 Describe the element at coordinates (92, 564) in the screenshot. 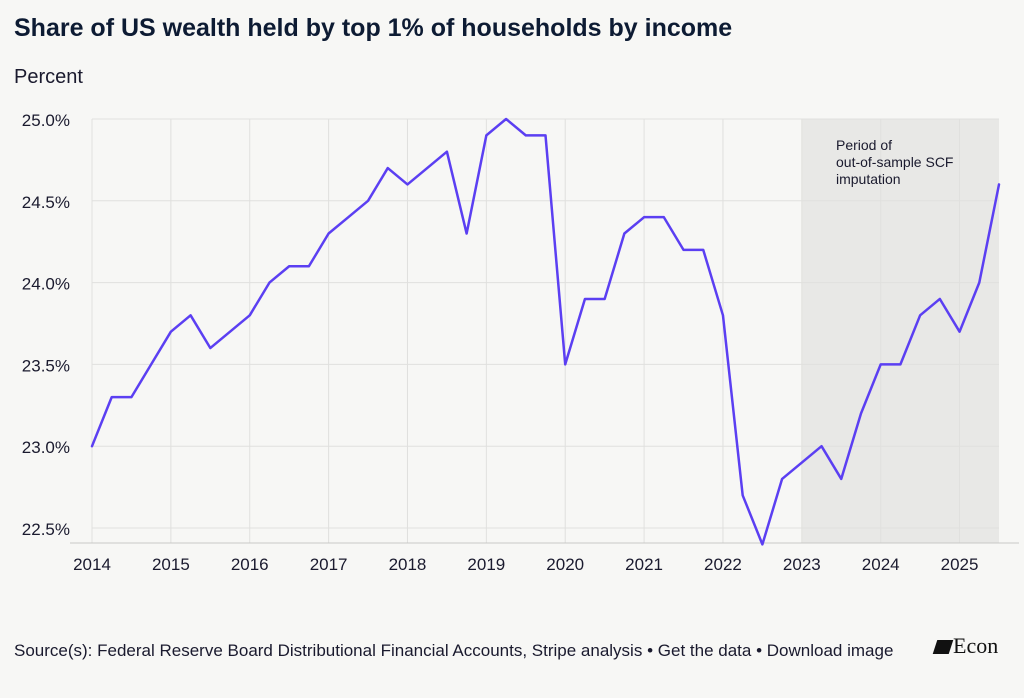

I see `x-tick-label: 2014` at that location.